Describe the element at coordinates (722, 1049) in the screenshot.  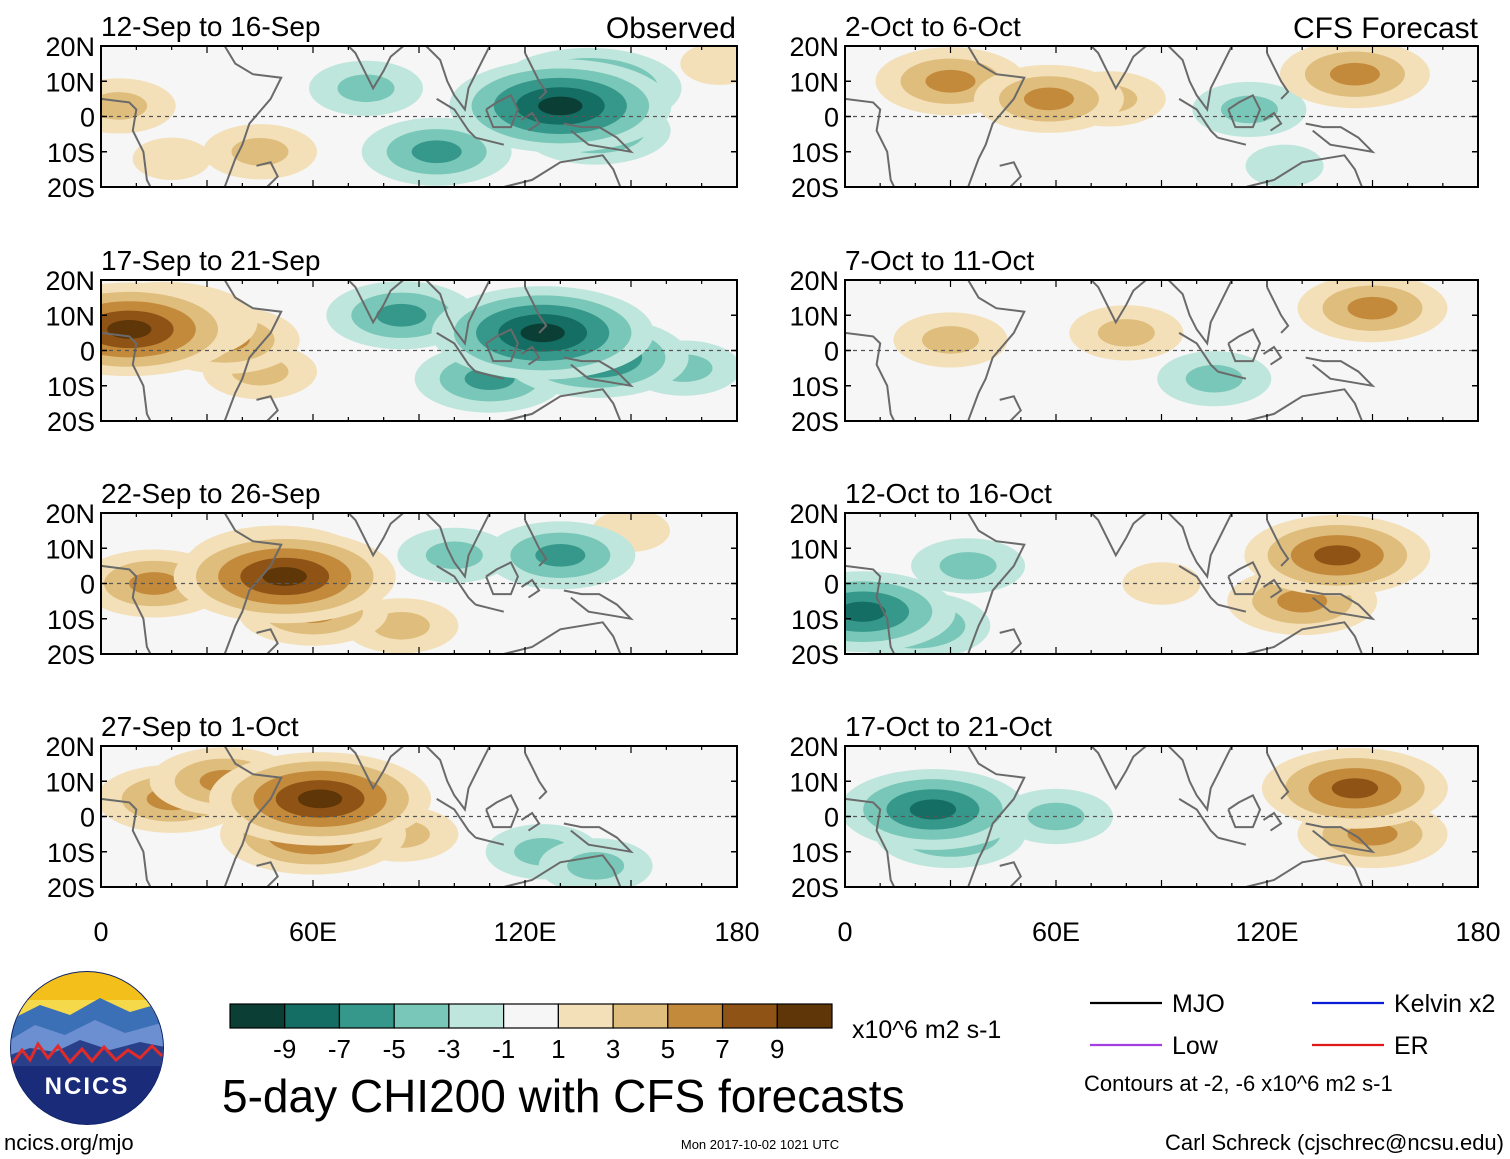
I see `colorbar-tick-label: 7` at that location.